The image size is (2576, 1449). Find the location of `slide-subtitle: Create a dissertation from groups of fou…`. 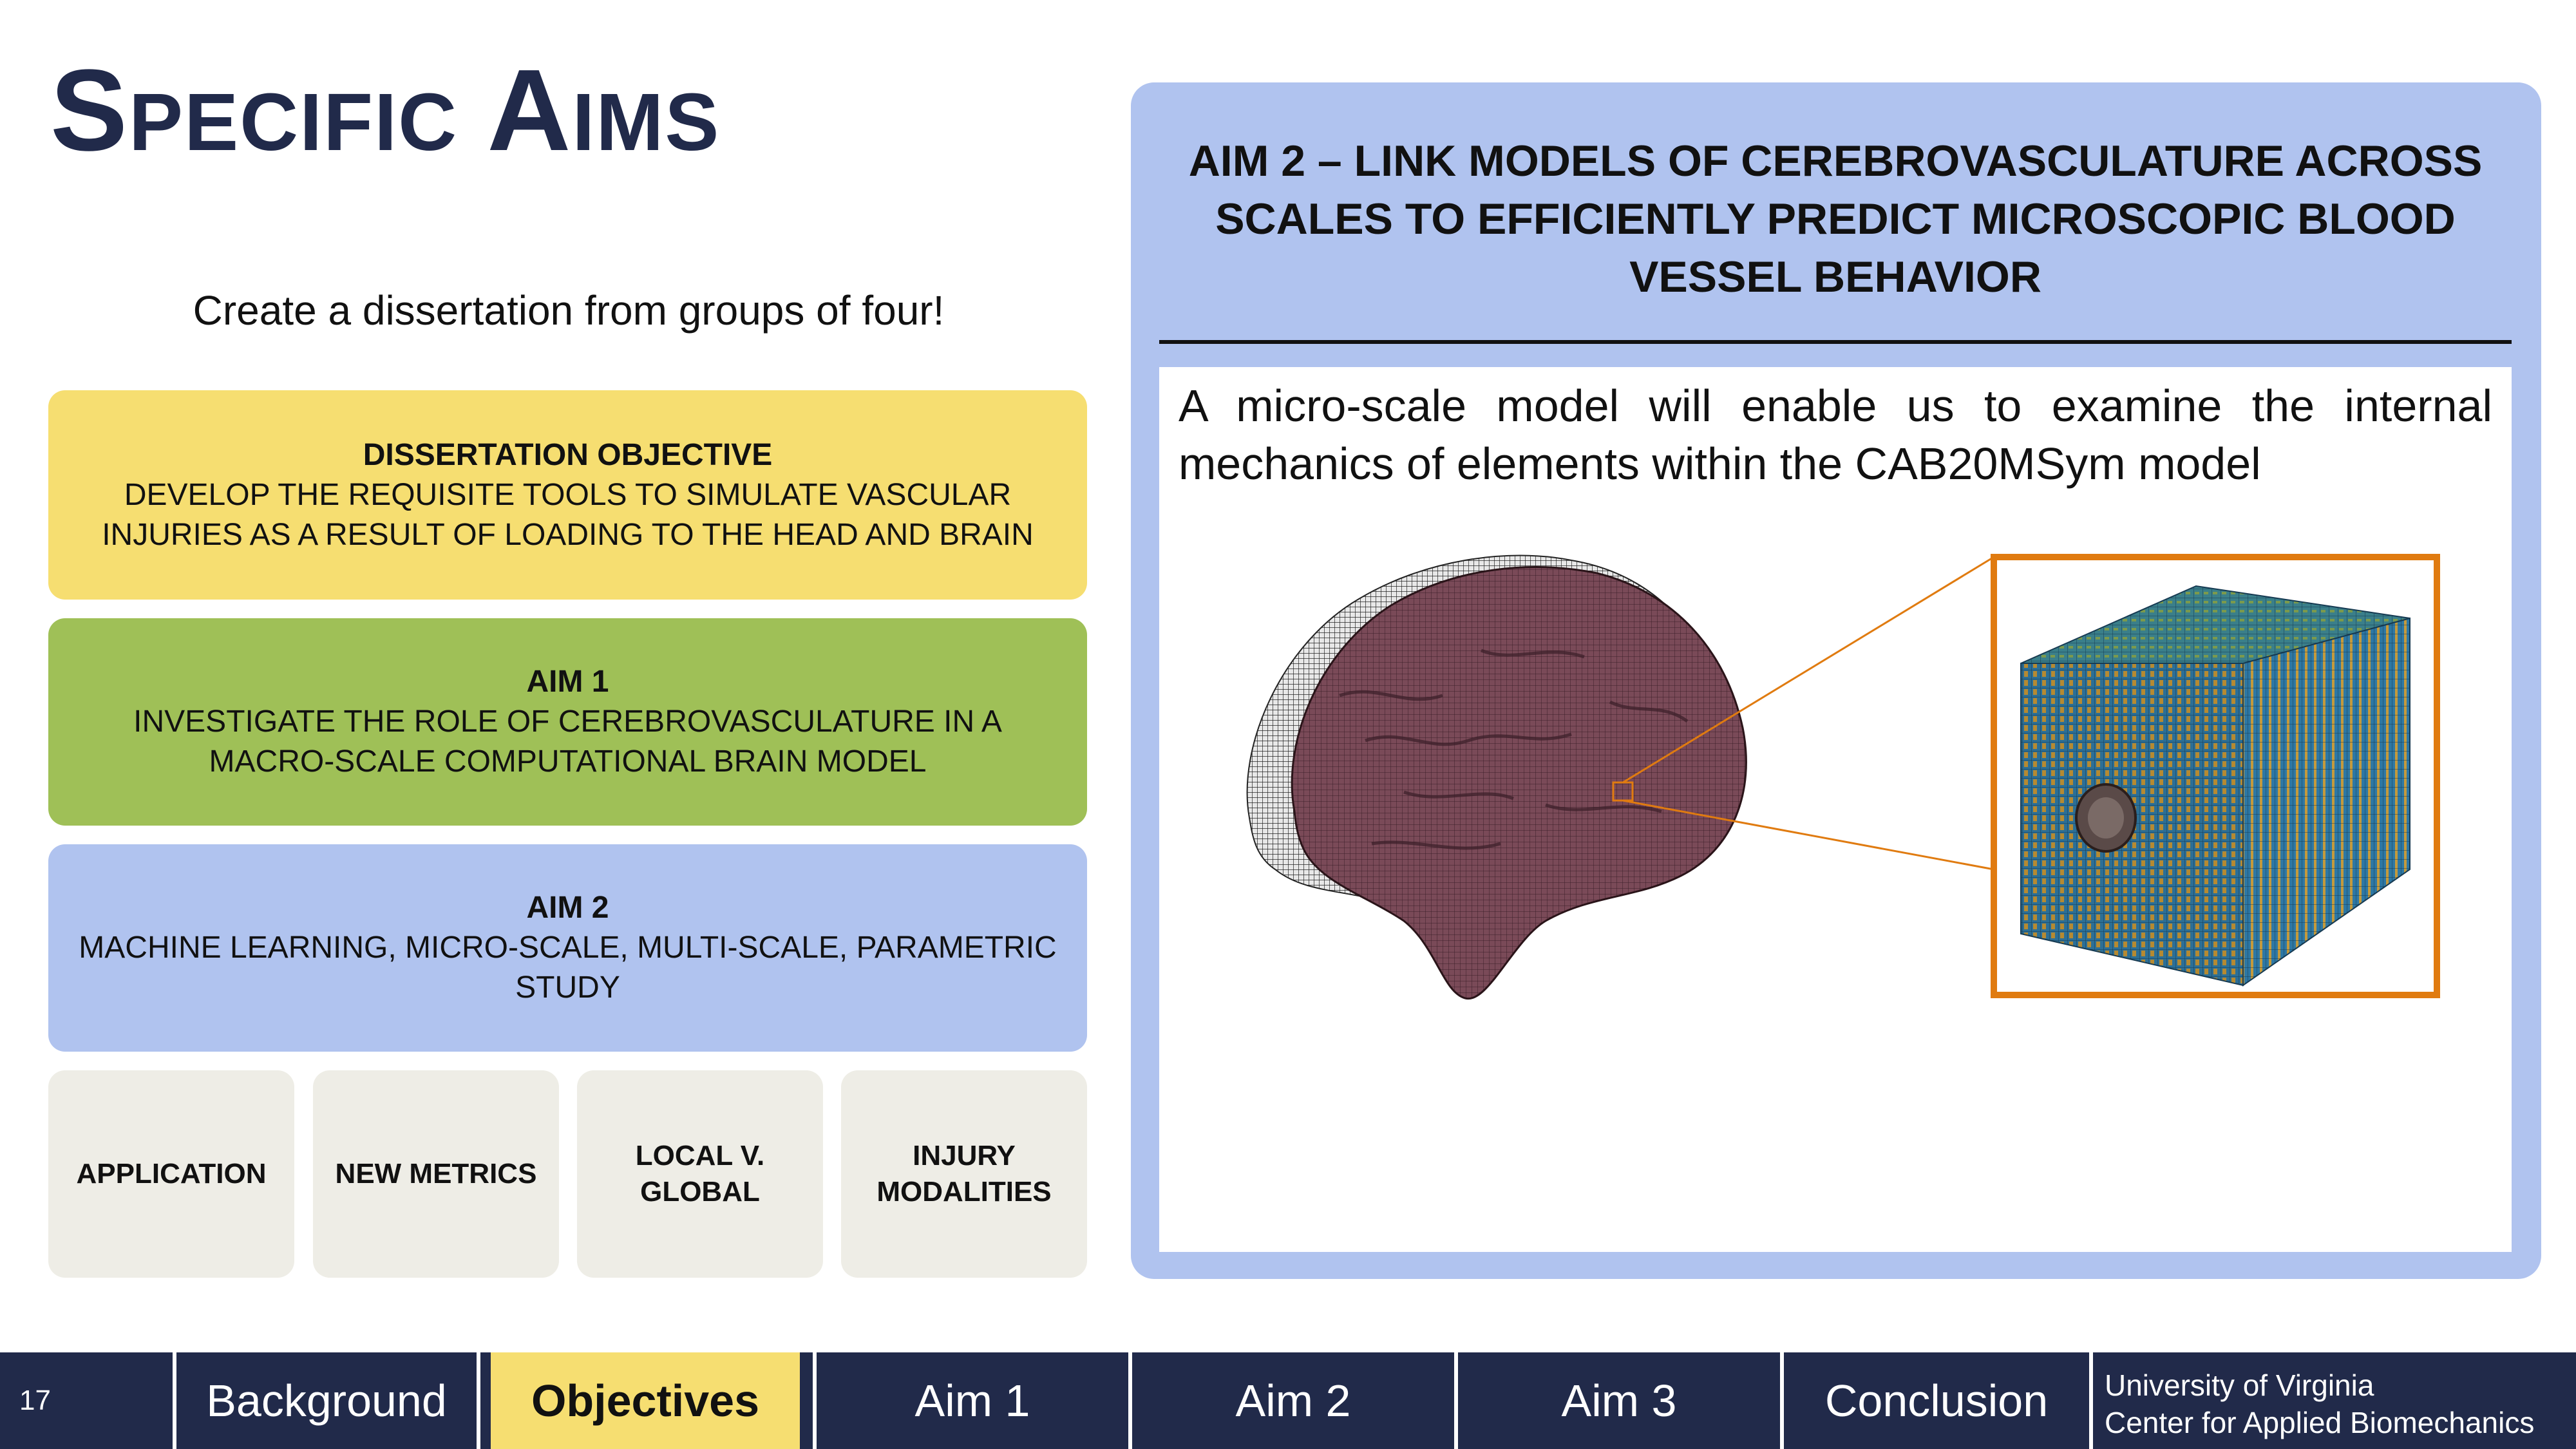

slide-subtitle: Create a dissertation from groups of fou… is located at coordinates (569, 310).